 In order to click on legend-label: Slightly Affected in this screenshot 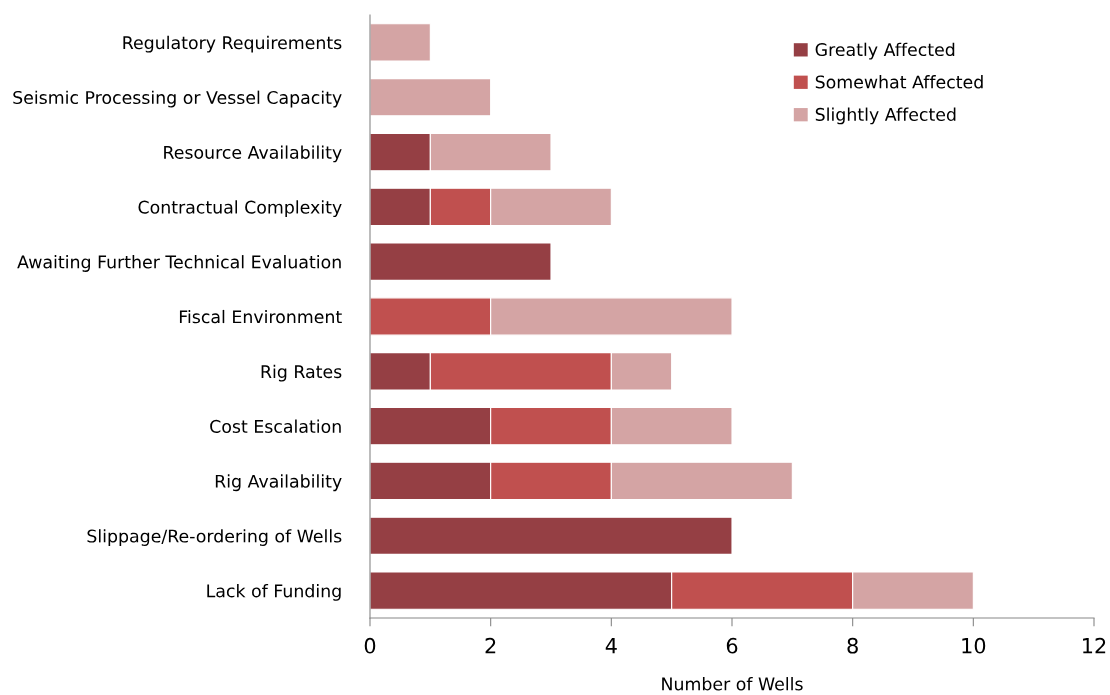, I will do `click(885, 116)`.